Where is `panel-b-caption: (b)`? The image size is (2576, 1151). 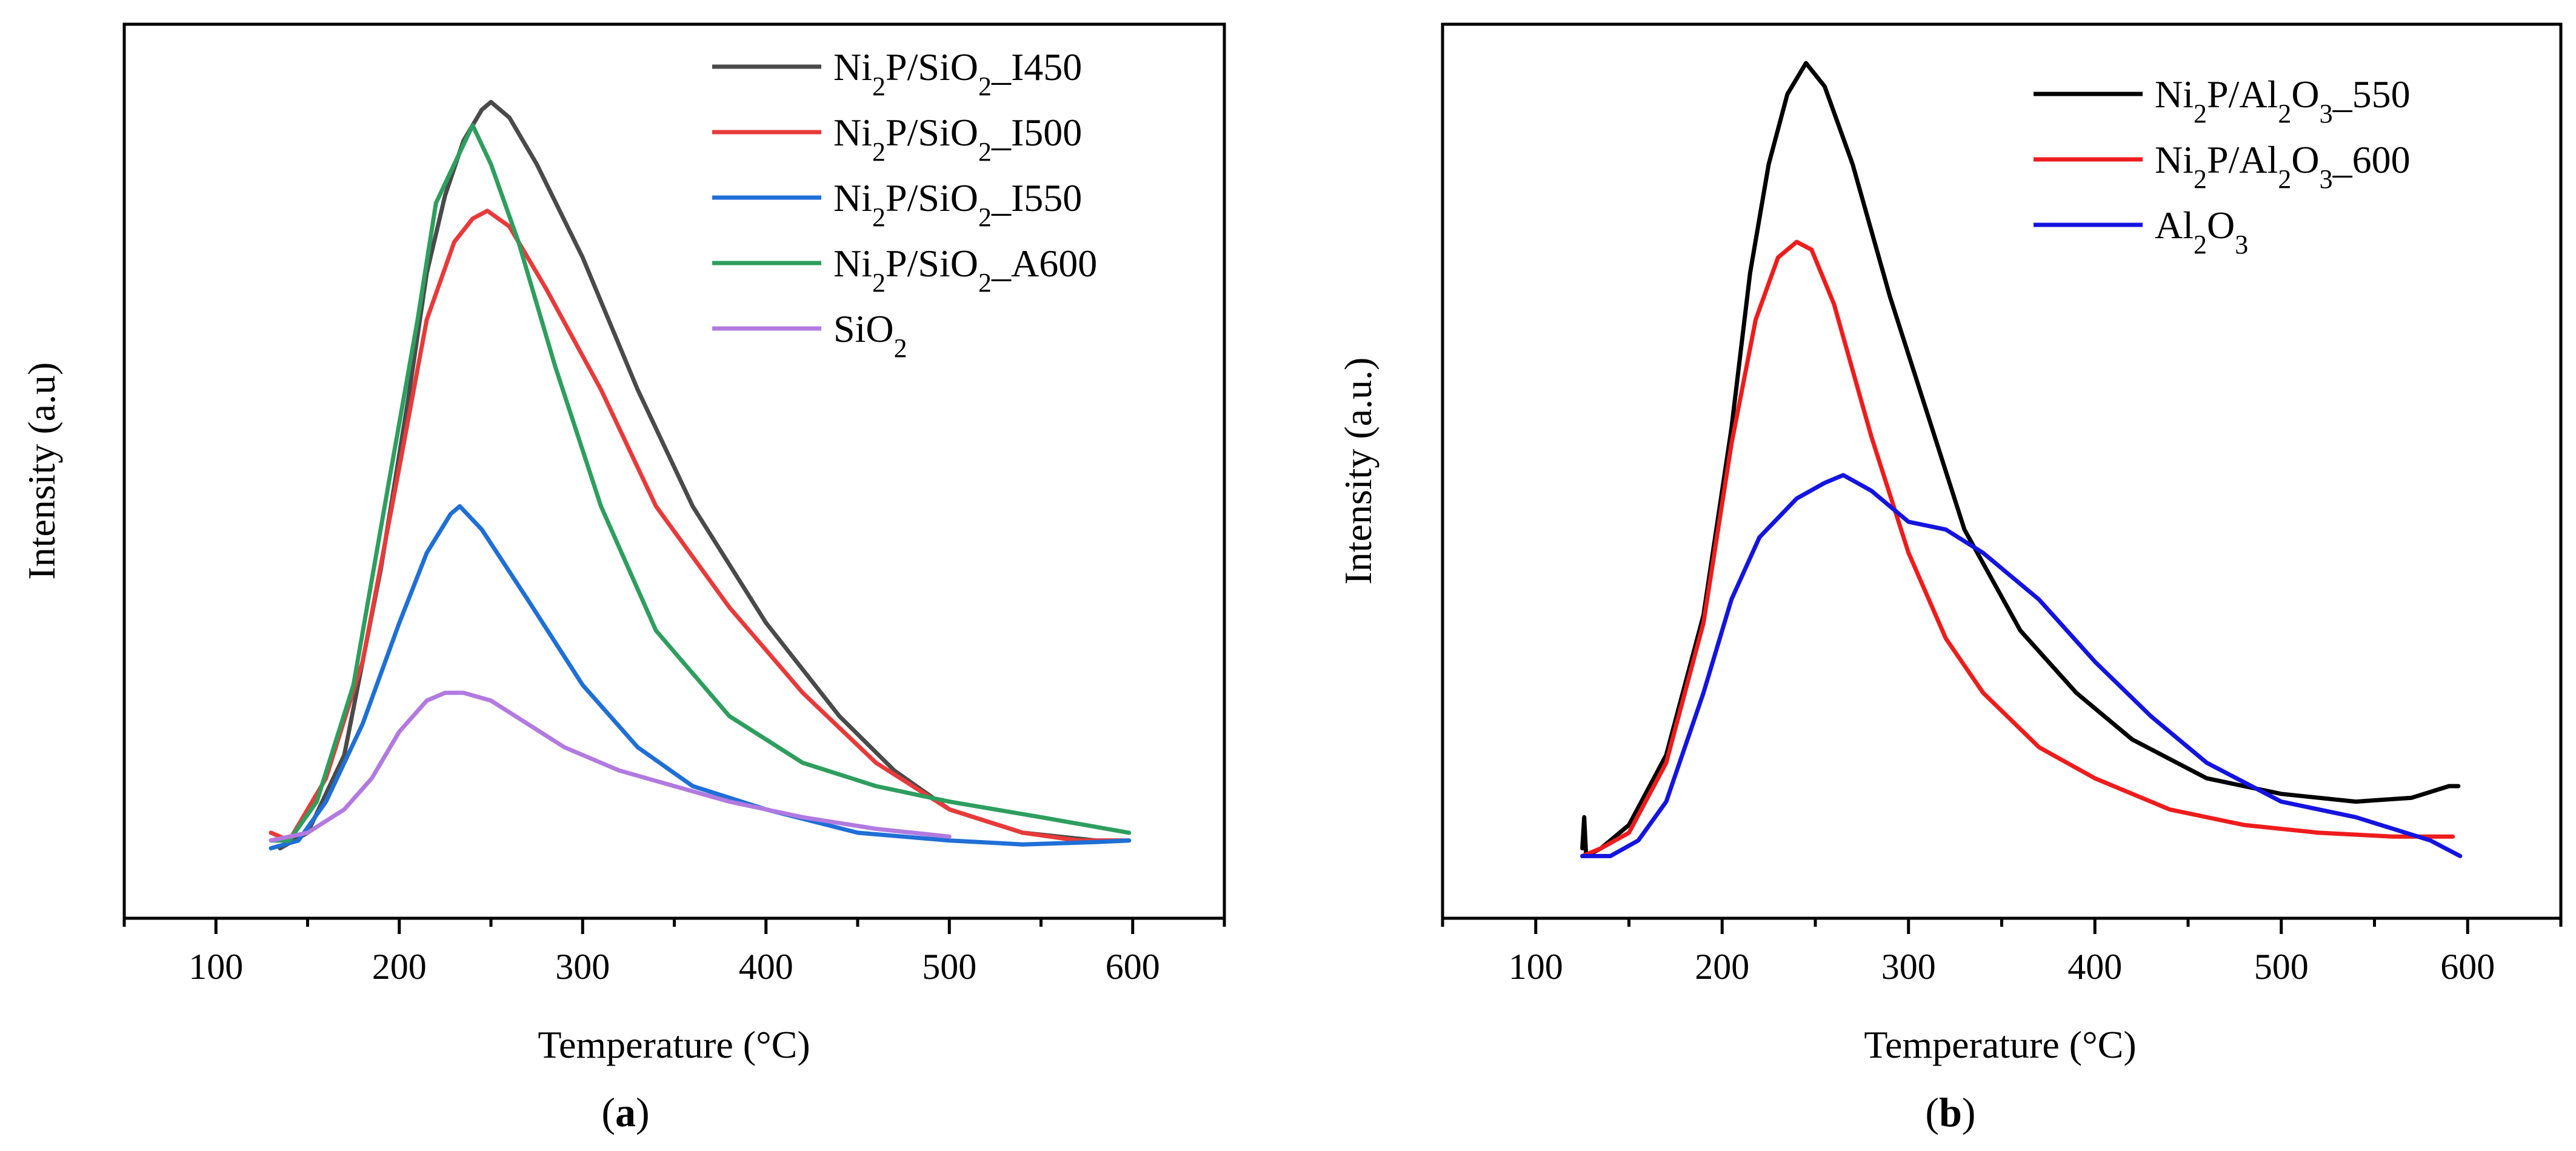 panel-b-caption: (b) is located at coordinates (1950, 1112).